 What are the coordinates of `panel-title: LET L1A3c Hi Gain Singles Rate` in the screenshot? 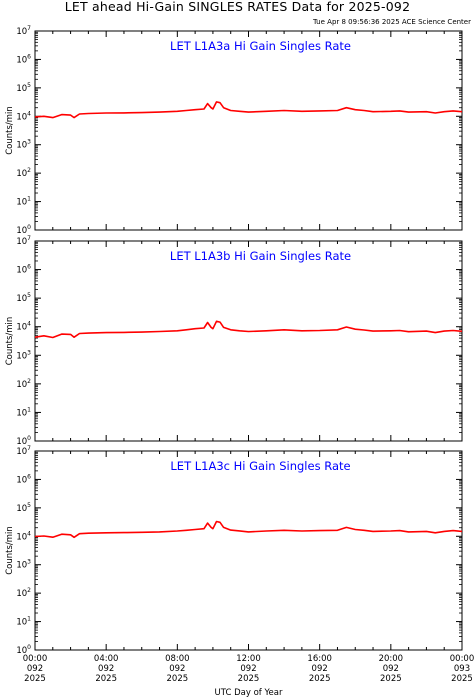 It's located at (260, 466).